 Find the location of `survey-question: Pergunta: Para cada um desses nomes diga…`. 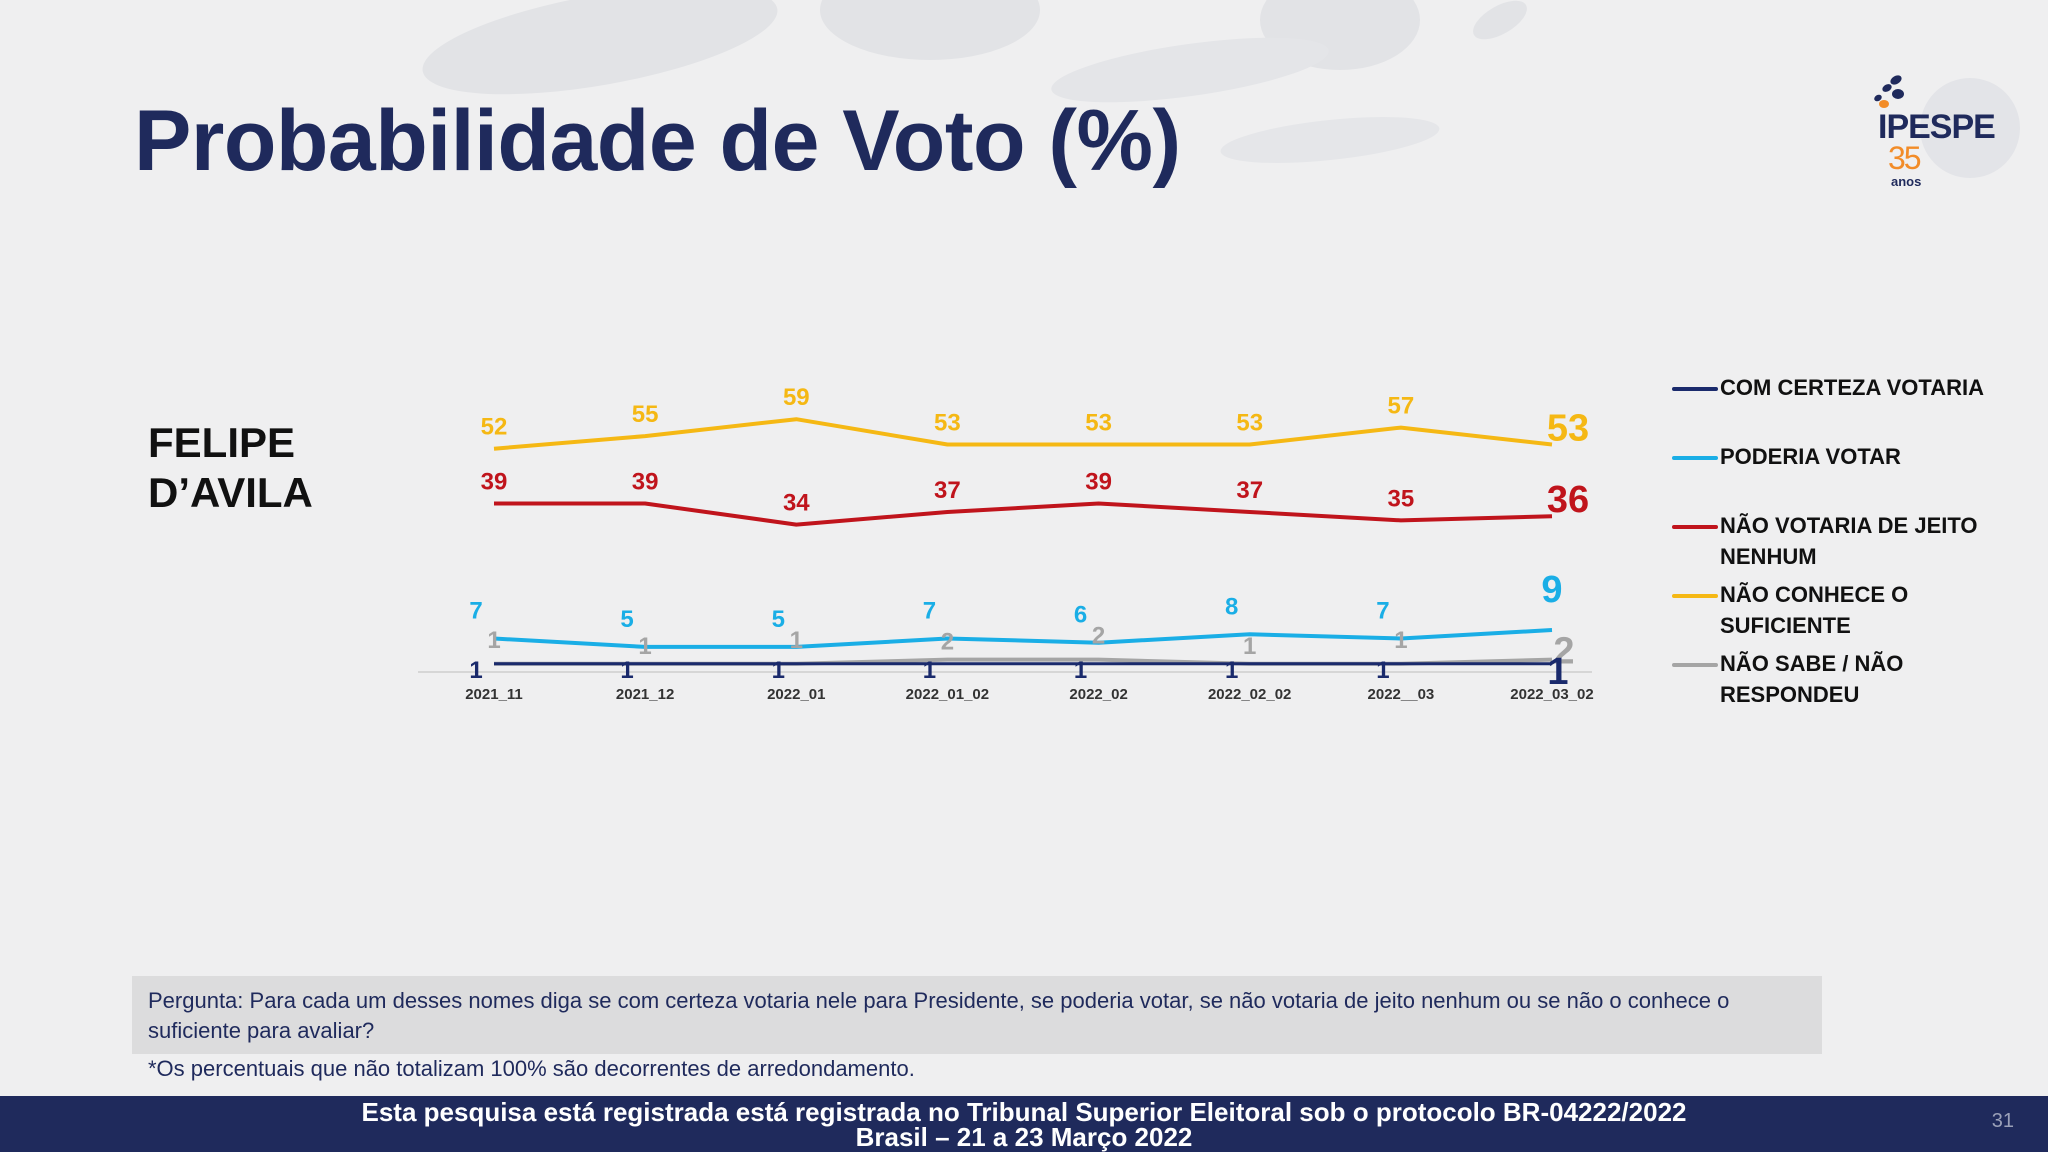

survey-question: Pergunta: Para cada um desses nomes diga… is located at coordinates (977, 1015).